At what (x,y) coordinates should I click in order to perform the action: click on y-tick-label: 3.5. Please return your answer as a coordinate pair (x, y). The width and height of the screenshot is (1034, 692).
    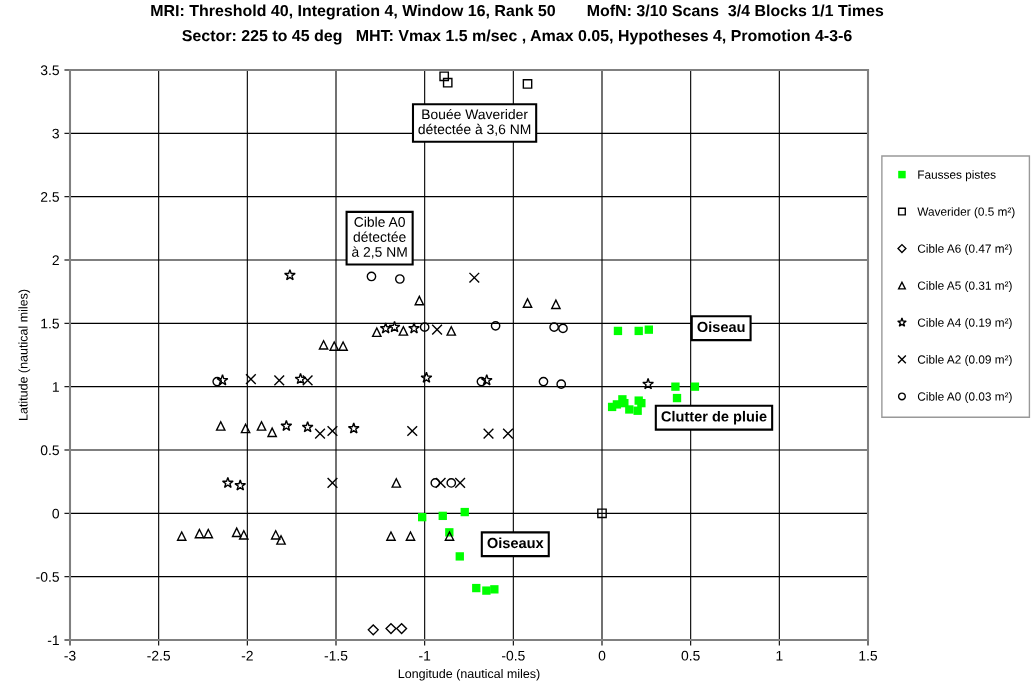
    Looking at the image, I should click on (49, 70).